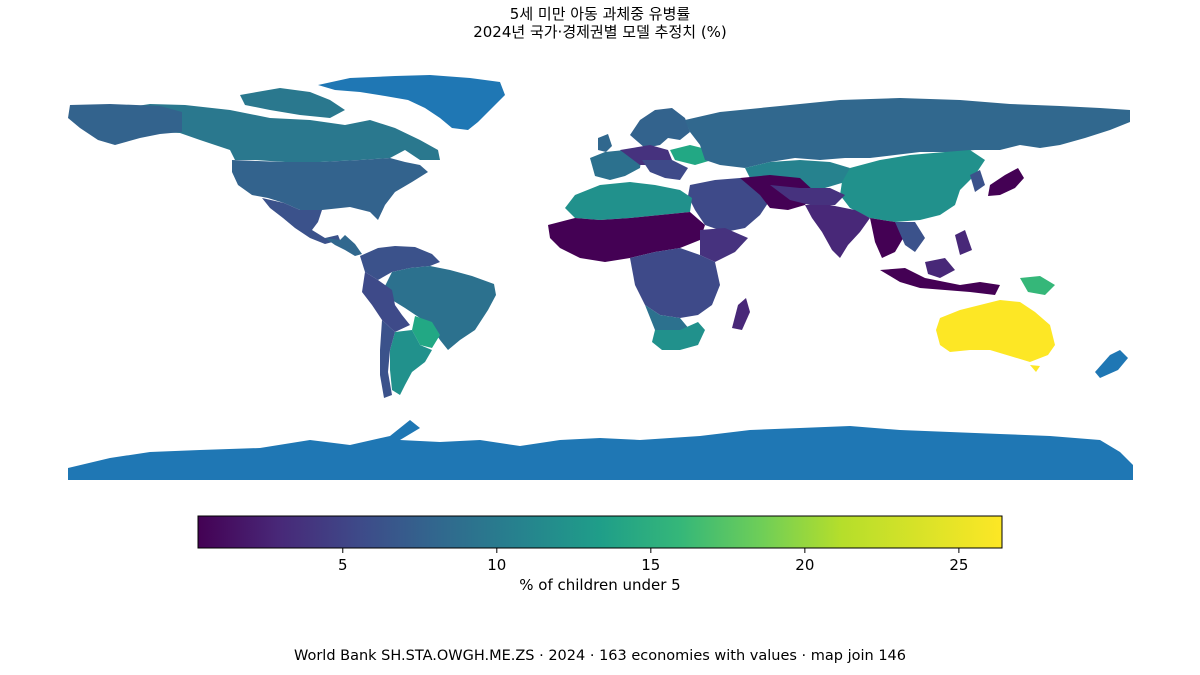  I want to click on brazil, so click(439, 308).